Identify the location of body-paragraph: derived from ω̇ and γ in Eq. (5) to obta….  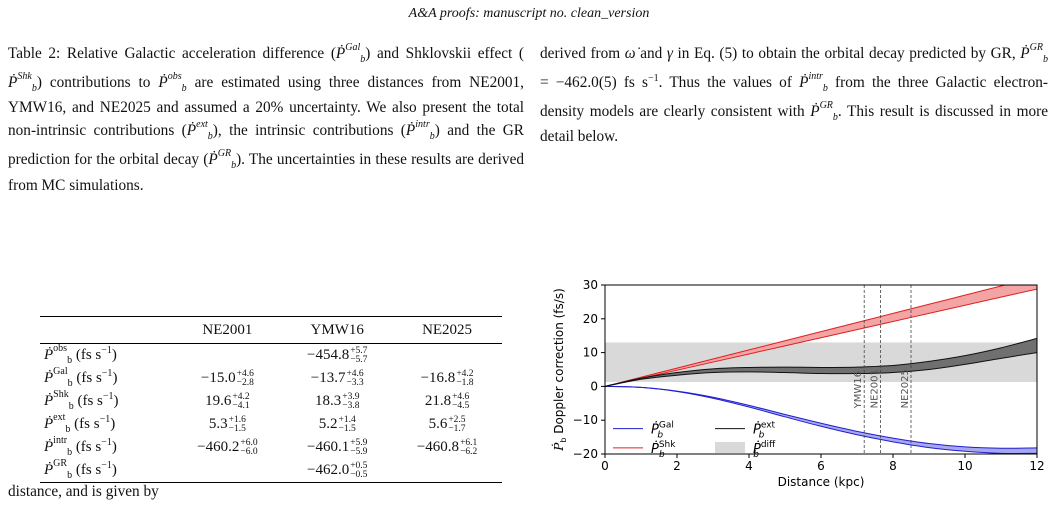
(794, 94).